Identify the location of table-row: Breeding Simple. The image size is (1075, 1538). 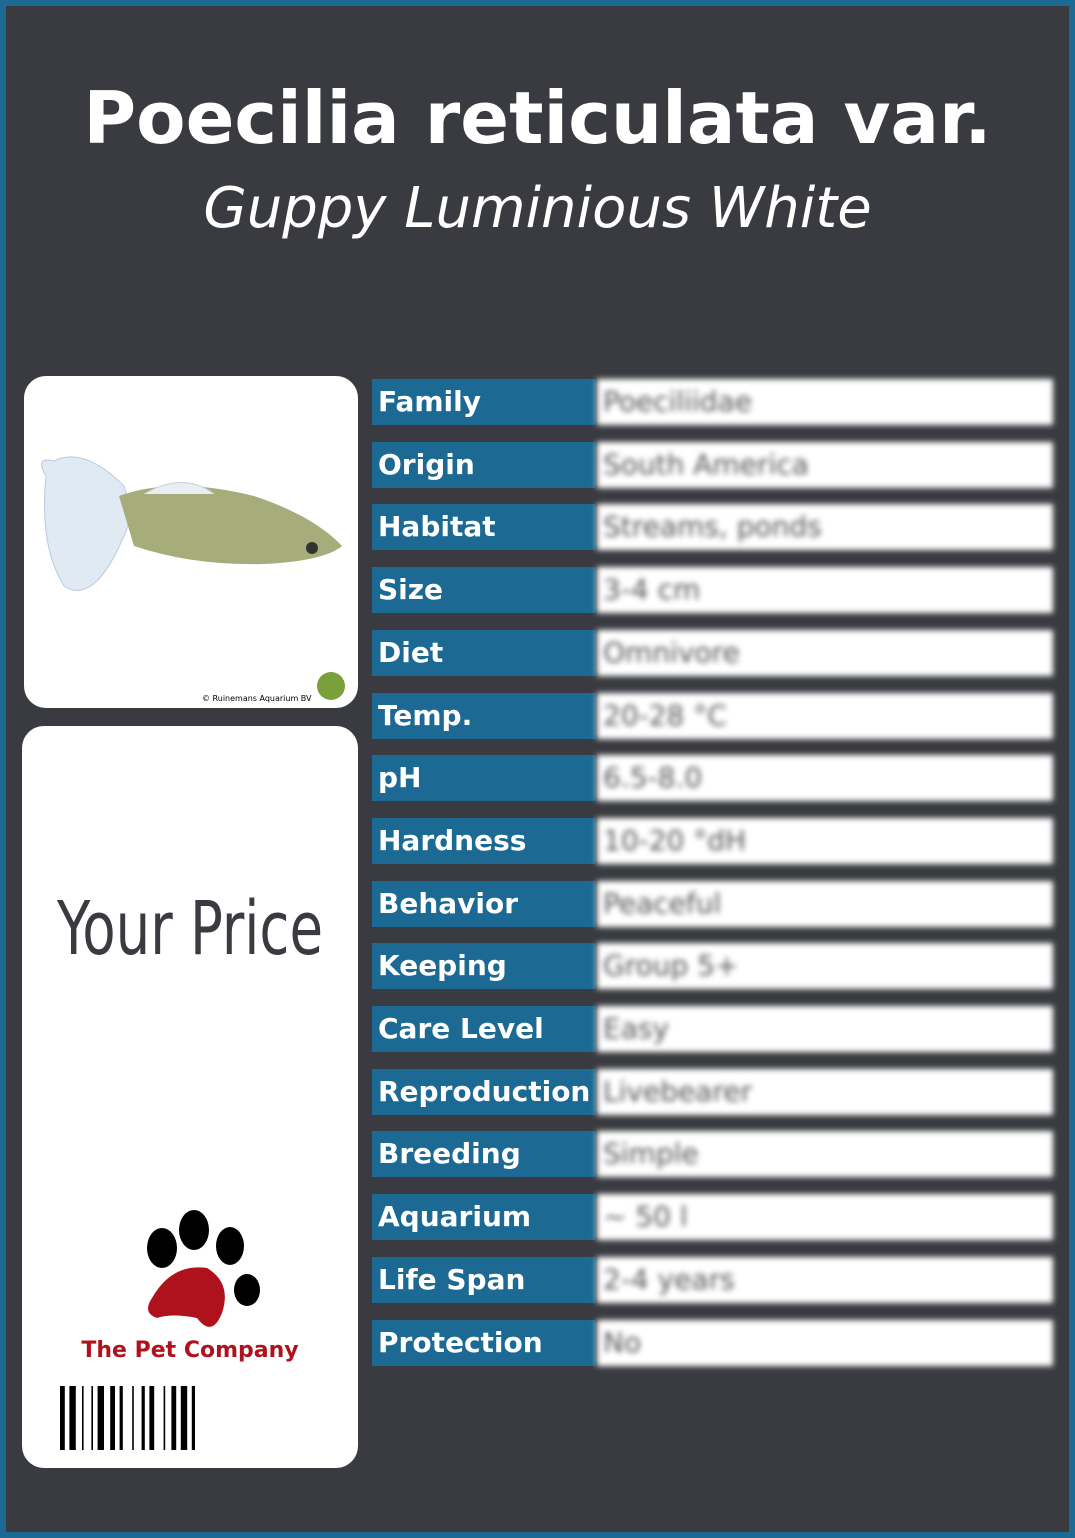
(712, 1154).